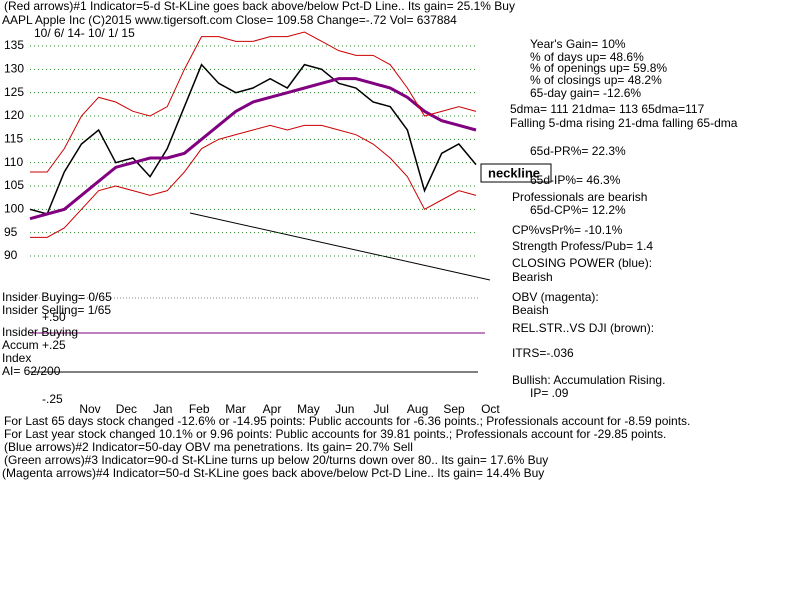  Describe the element at coordinates (40, 332) in the screenshot. I see `left-label: Insider Buying` at that location.